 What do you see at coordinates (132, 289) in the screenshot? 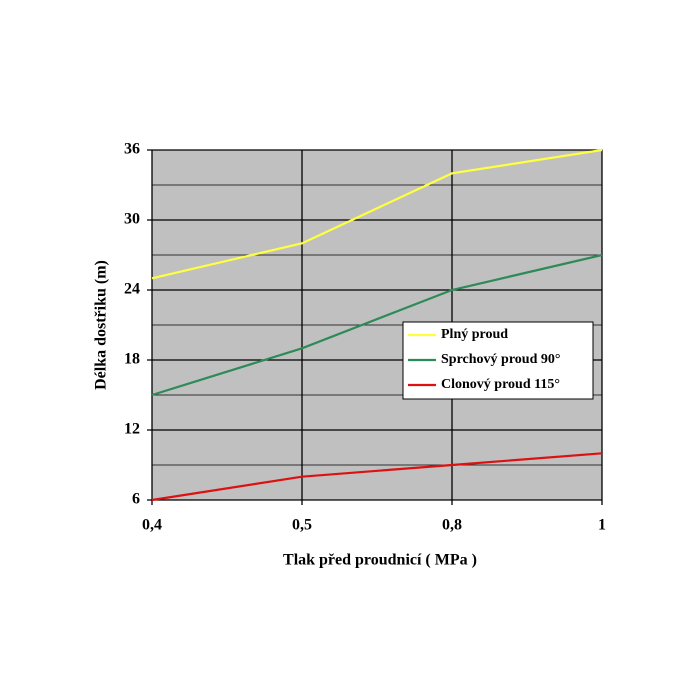
I see `y-tick-label: 24` at bounding box center [132, 289].